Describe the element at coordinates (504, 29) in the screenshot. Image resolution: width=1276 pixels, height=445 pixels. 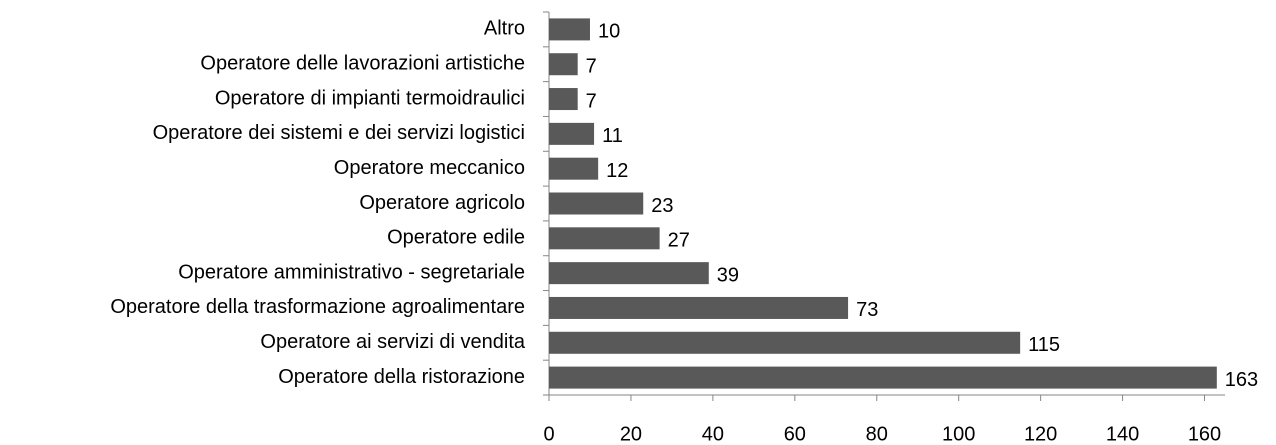
I see `y-tick-label: Altro` at that location.